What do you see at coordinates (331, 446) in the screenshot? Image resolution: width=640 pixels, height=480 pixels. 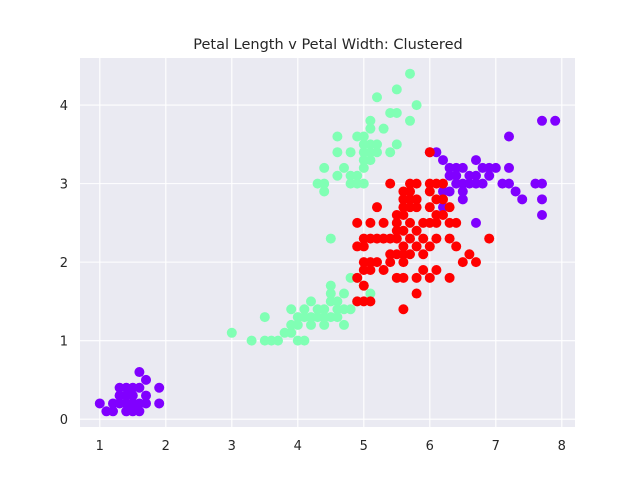 I see `x-tick-labels: 1 2 3 4 5 6 7 8` at bounding box center [331, 446].